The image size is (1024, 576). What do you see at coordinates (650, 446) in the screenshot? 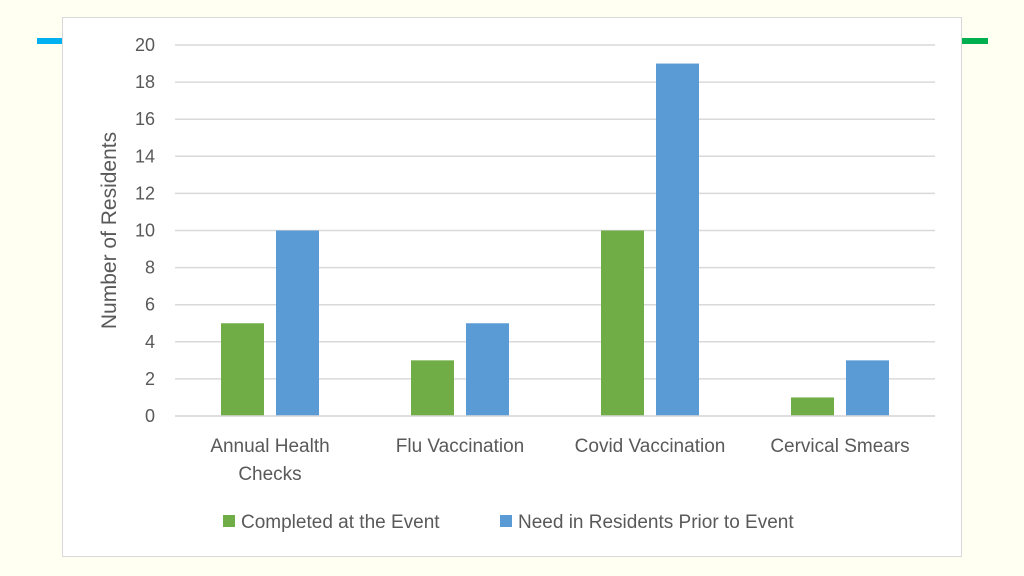
I see `x-category-label: Covid Vaccination` at bounding box center [650, 446].